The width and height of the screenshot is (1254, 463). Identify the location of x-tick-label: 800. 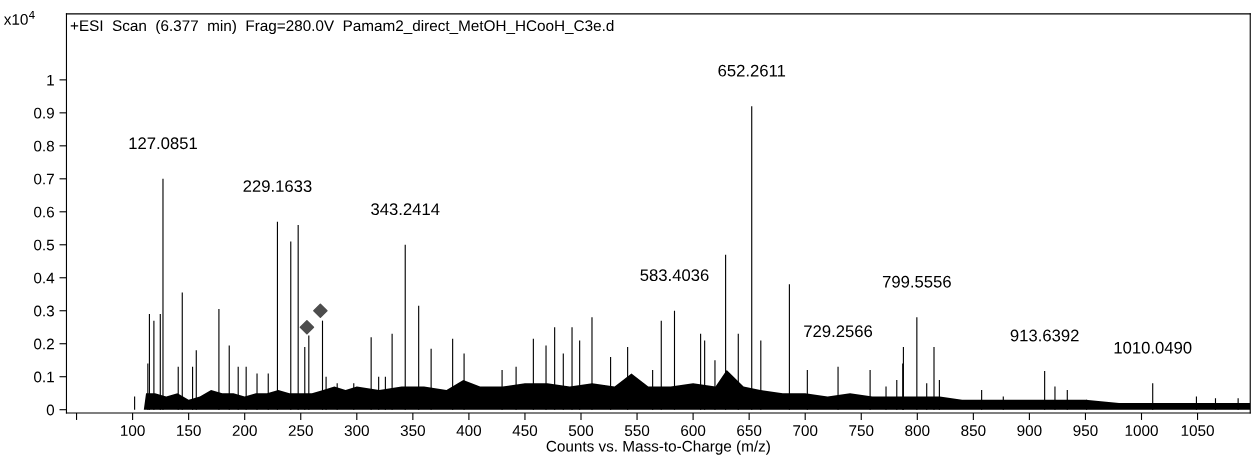
(917, 431).